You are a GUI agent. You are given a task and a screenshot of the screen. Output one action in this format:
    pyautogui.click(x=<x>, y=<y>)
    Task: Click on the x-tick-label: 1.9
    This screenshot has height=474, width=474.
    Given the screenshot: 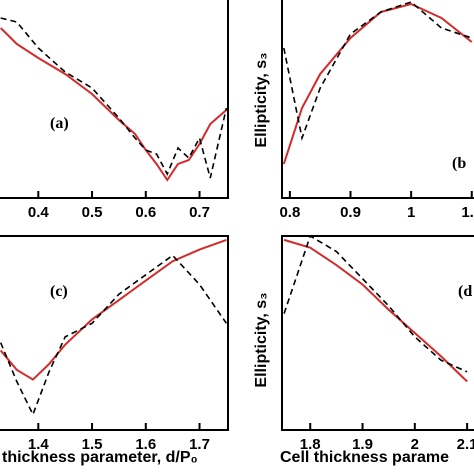 What is the action you would take?
    pyautogui.click(x=362, y=444)
    